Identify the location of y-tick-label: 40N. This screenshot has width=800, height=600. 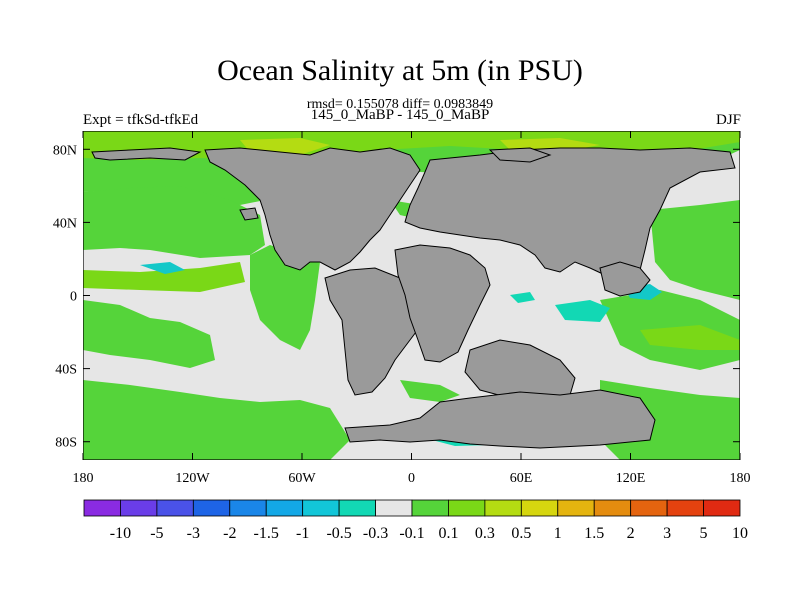
(65, 223).